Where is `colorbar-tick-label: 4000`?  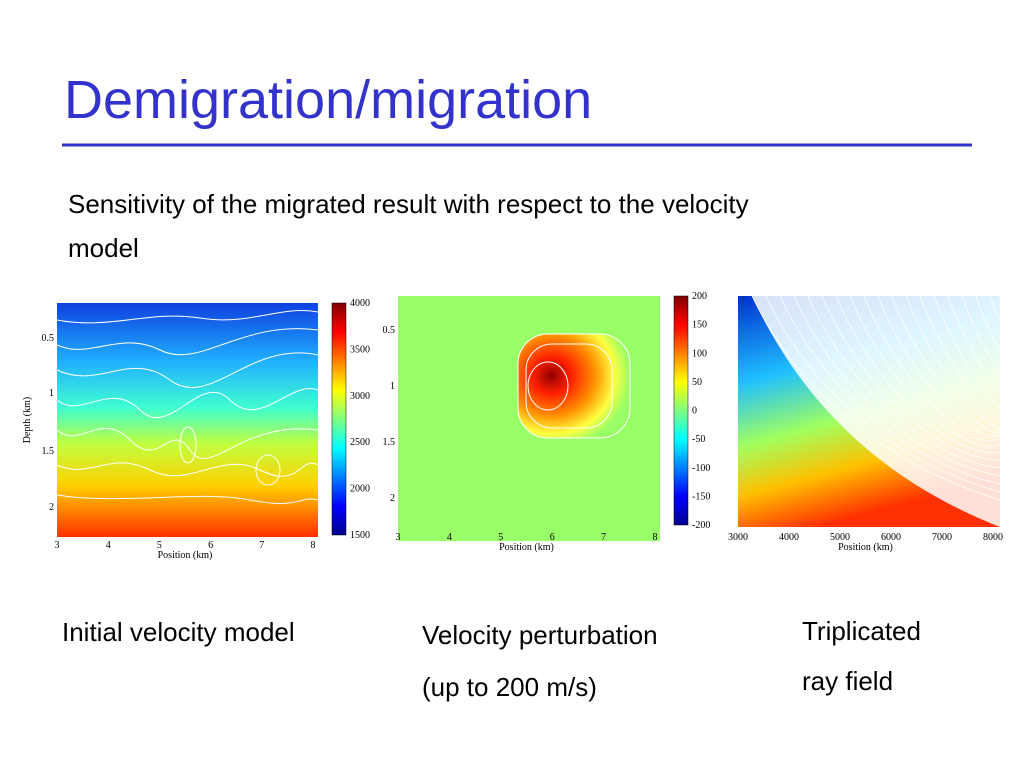
colorbar-tick-label: 4000 is located at coordinates (360, 303).